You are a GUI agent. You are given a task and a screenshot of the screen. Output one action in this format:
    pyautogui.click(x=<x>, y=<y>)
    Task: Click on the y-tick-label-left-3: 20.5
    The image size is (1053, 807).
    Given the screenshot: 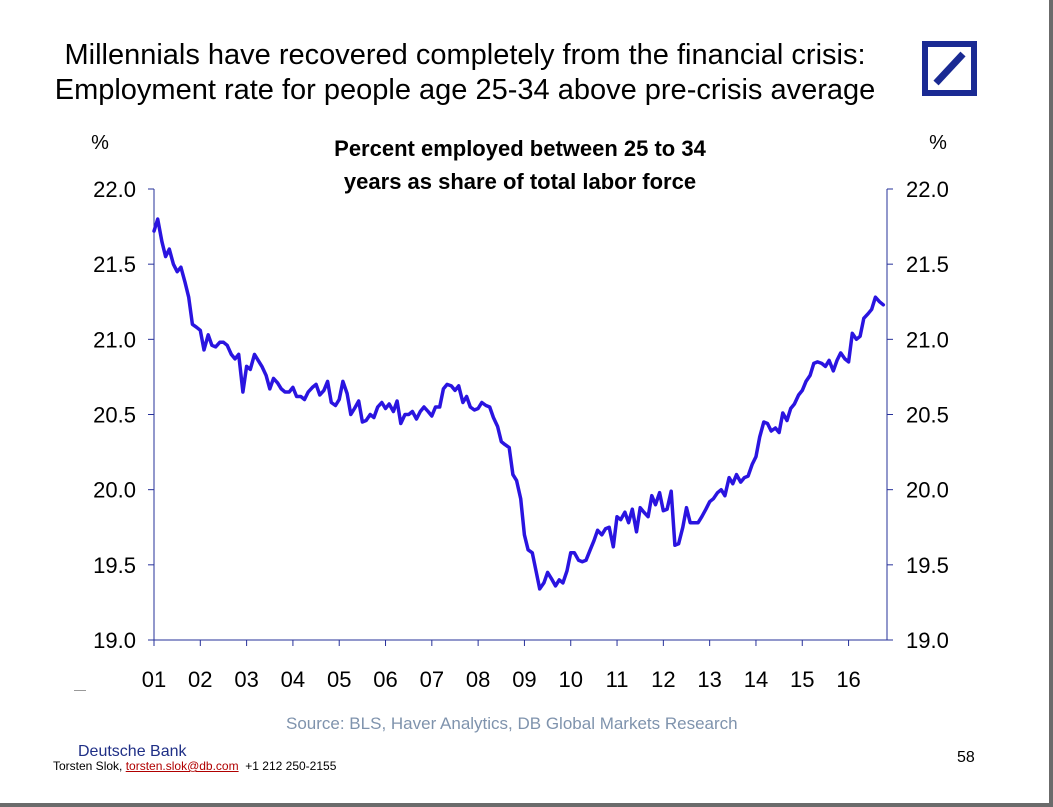 What is the action you would take?
    pyautogui.click(x=114, y=415)
    